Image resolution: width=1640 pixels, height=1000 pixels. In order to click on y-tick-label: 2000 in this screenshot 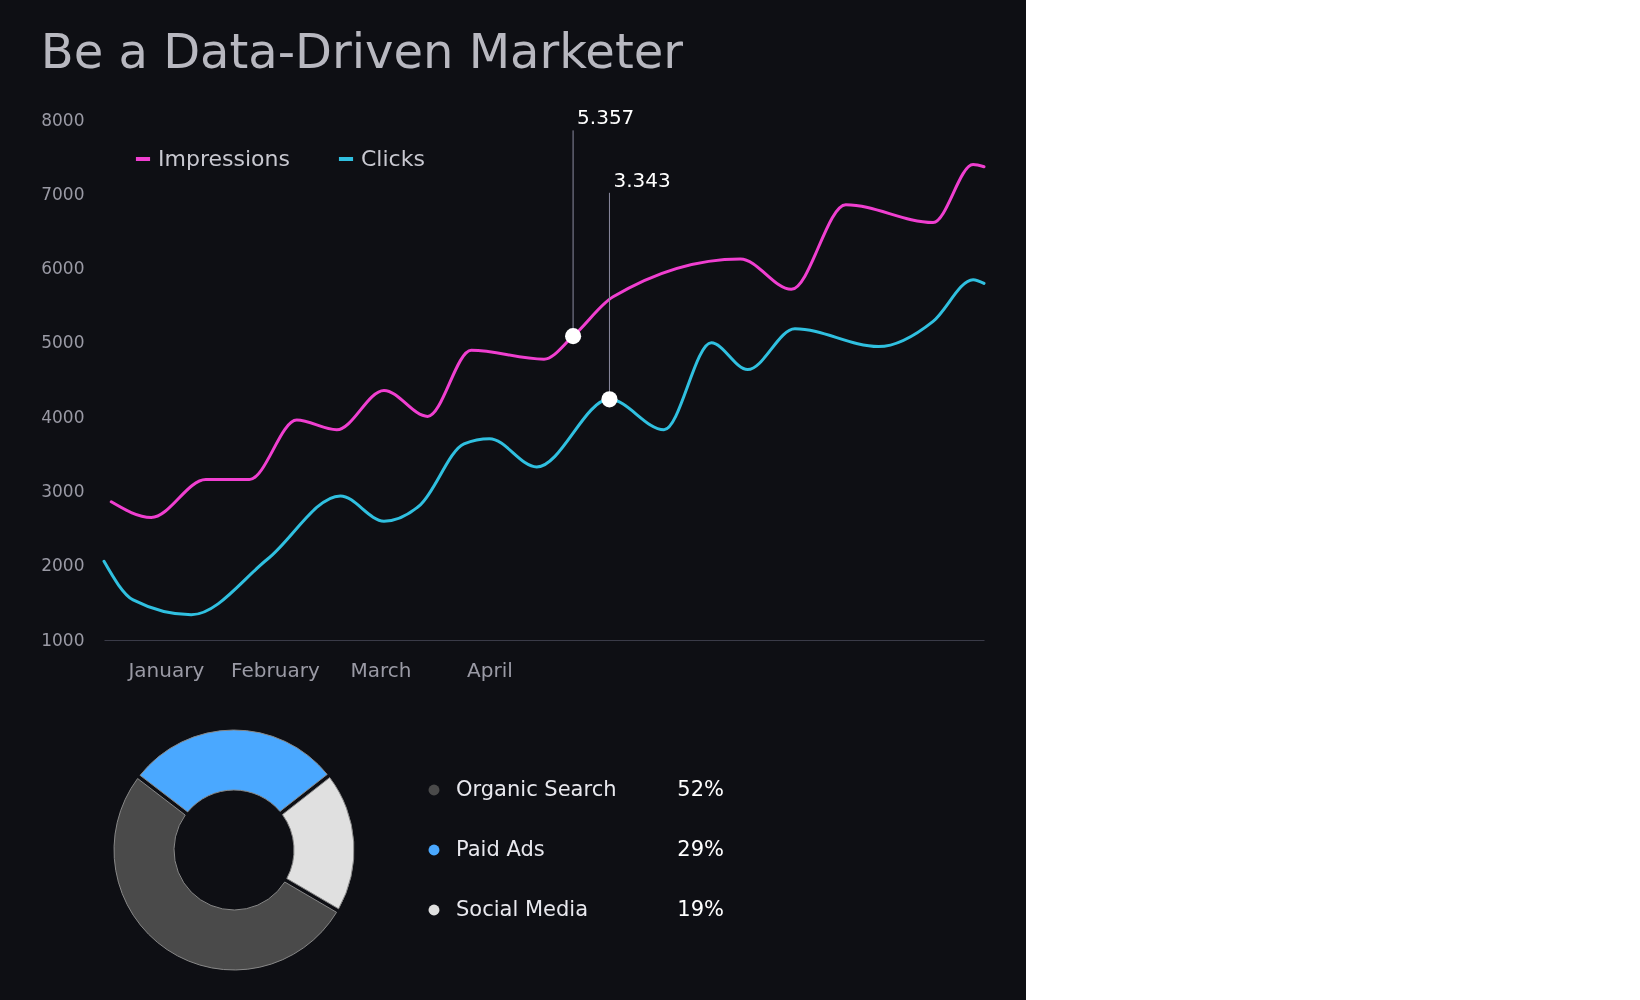, I will do `click(63, 565)`.